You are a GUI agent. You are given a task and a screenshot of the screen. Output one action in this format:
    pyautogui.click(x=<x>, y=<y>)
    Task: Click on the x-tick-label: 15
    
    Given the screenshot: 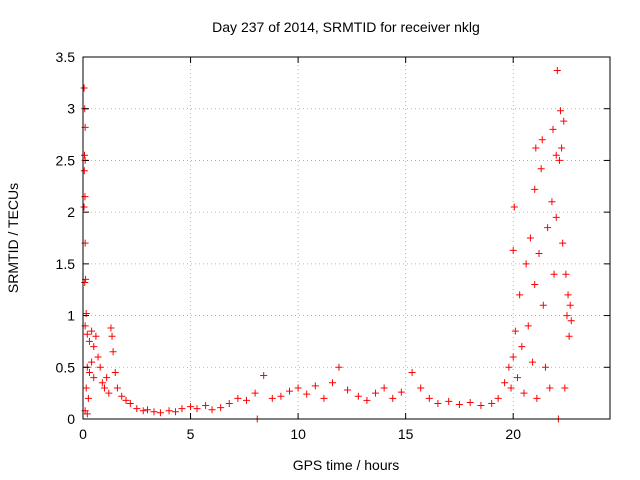 What is the action you would take?
    pyautogui.click(x=406, y=434)
    